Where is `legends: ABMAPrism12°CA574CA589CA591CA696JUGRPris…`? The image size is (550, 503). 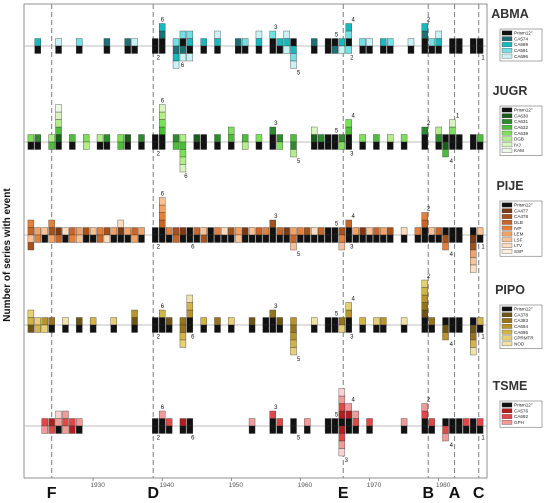
legends: ABMAPrism12°CA574CA589CA591CA696JUGRPris… is located at coordinates (517, 217).